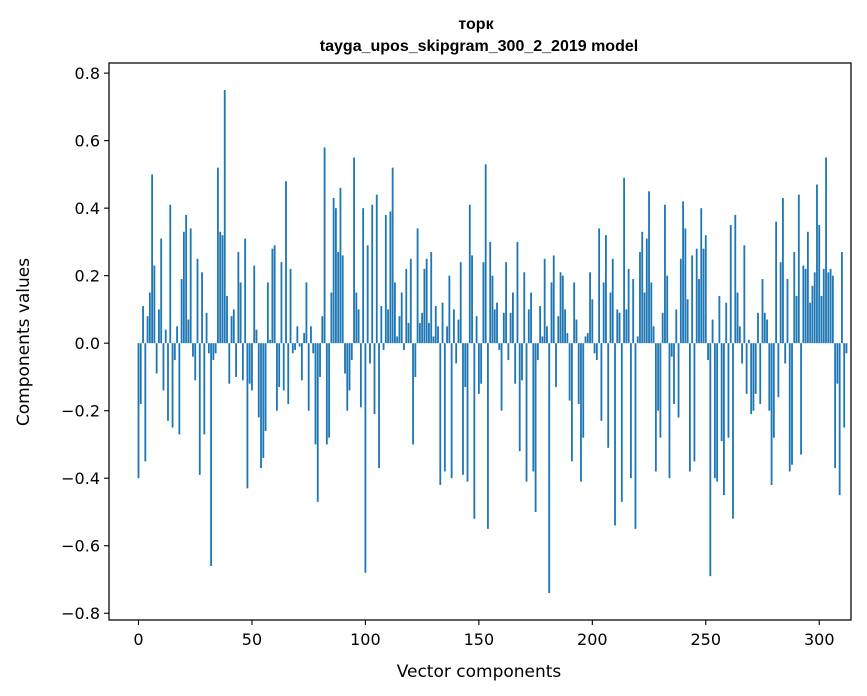 Image resolution: width=867 pixels, height=696 pixels. Describe the element at coordinates (80, 546) in the screenshot. I see `y-tick-label-1: −0.6` at that location.